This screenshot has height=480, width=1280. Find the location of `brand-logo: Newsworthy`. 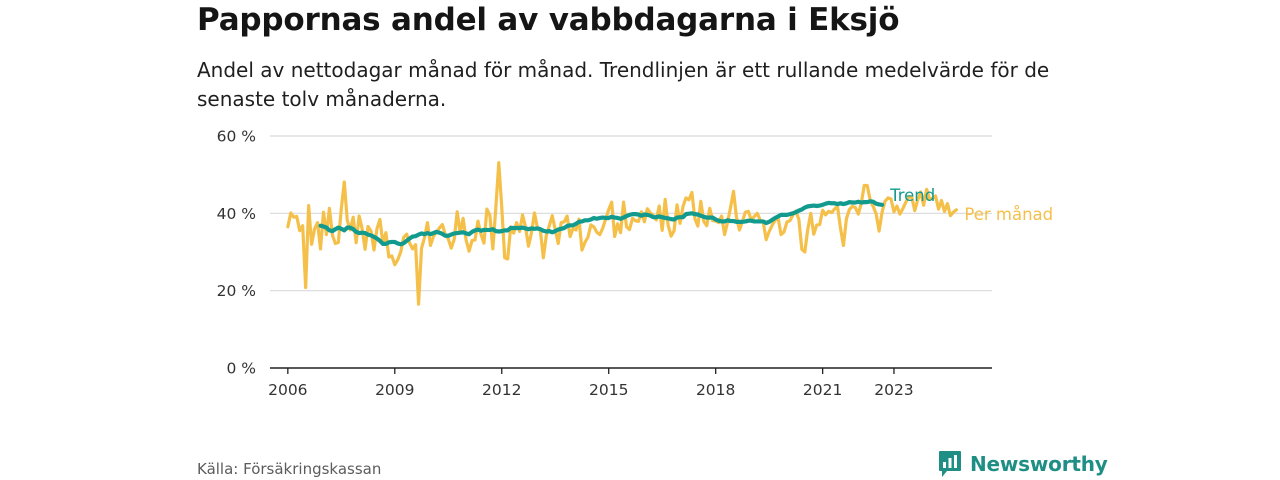

brand-logo: Newsworthy is located at coordinates (1023, 464).